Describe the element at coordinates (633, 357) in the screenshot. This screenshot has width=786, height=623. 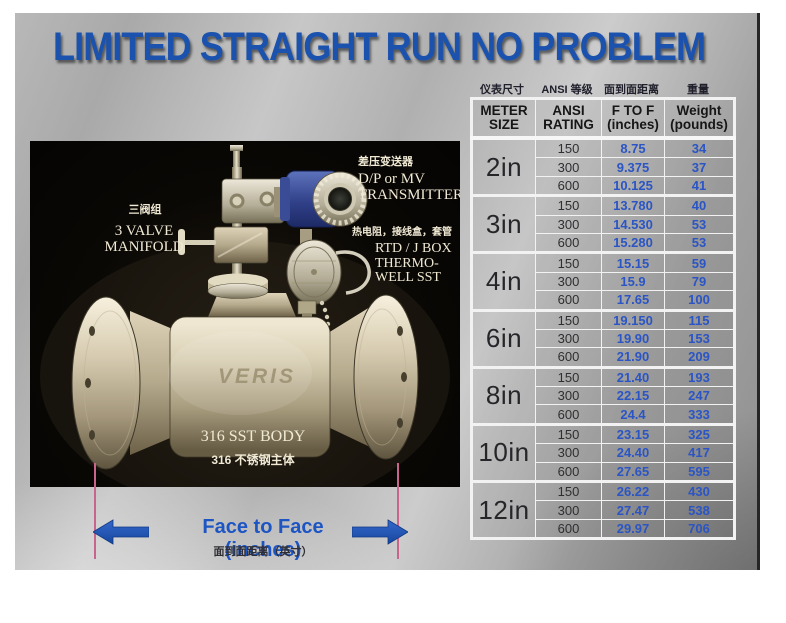
I see `ftof-cell: 21.90` at that location.